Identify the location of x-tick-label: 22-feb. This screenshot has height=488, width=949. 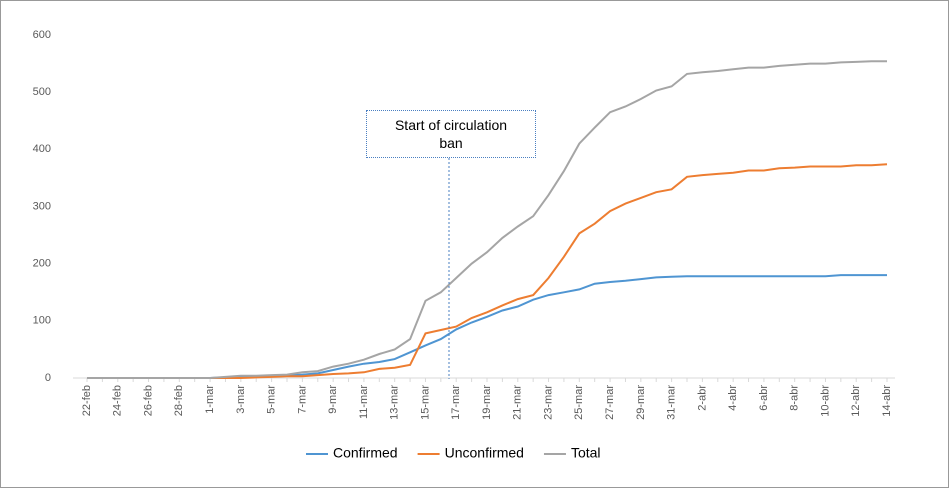
(87, 400).